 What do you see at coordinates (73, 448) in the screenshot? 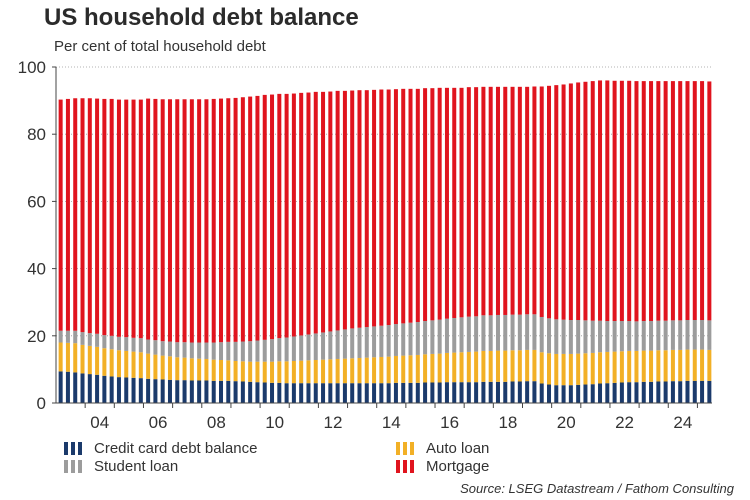
I see `legend-swatch-credit-card` at bounding box center [73, 448].